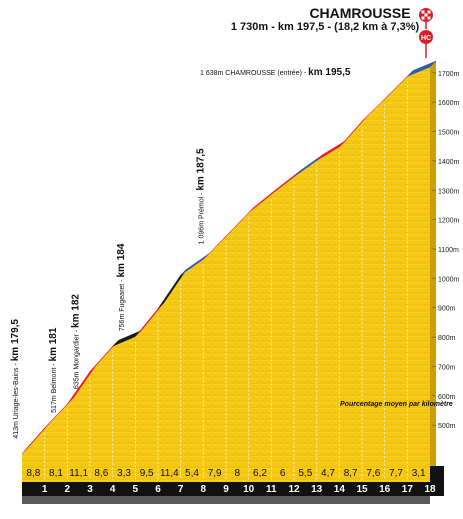  What do you see at coordinates (56, 473) in the screenshot?
I see `gradient-value: 8,1` at bounding box center [56, 473].